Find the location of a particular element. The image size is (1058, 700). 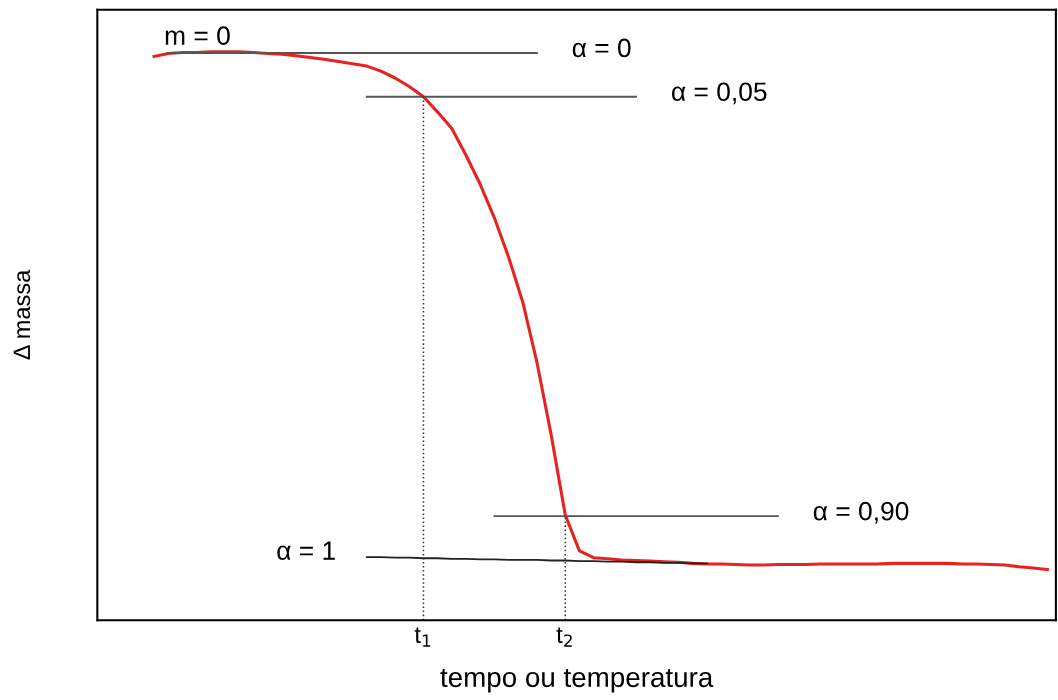

annotation: α = 0 is located at coordinates (601, 48).